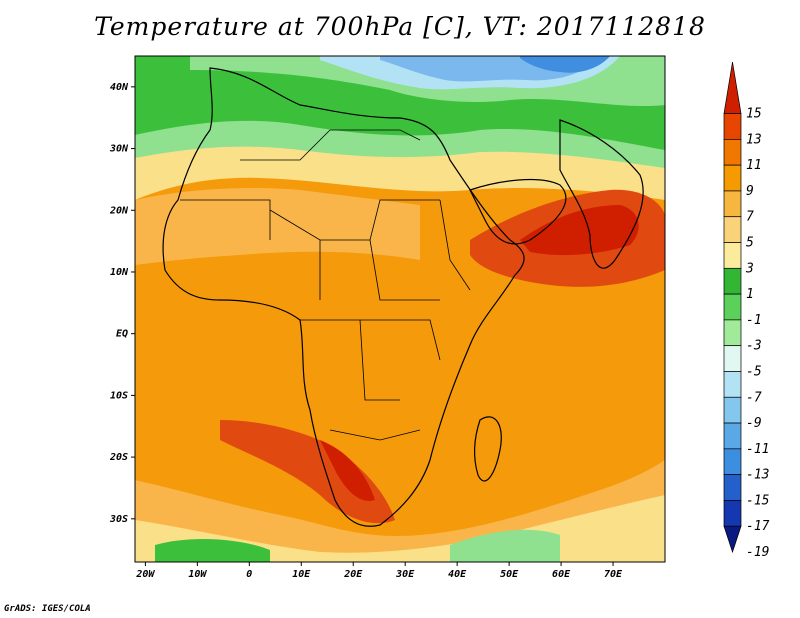  Describe the element at coordinates (197, 574) in the screenshot. I see `lon-tick-label: 10W` at that location.